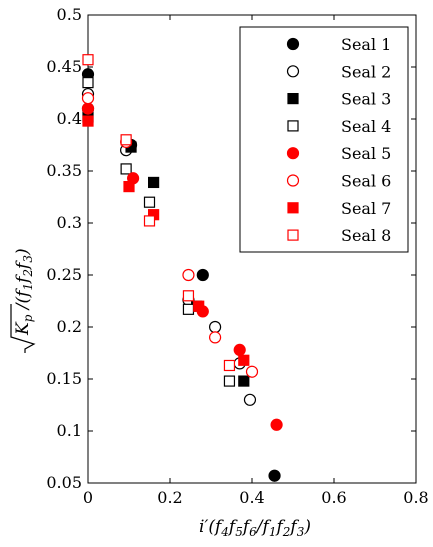 This screenshot has height=547, width=433. I want to click on legend-label-seal-5: Seal 5, so click(366, 153).